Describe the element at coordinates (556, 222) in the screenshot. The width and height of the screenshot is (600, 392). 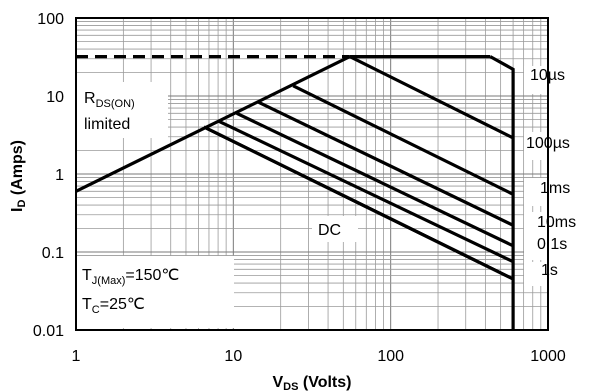
I see `series-label-10ms: 10ms` at that location.